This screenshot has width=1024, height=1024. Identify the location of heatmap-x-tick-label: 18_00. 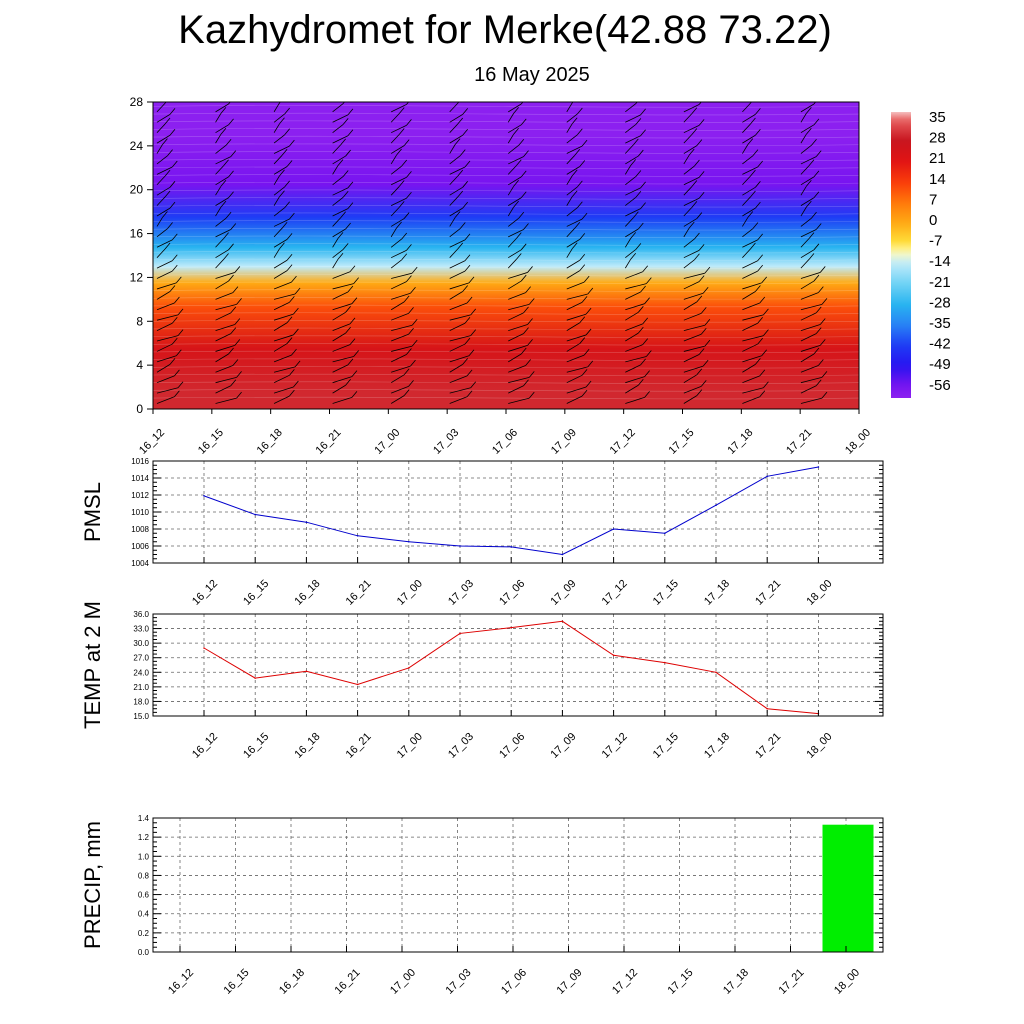
(858, 442).